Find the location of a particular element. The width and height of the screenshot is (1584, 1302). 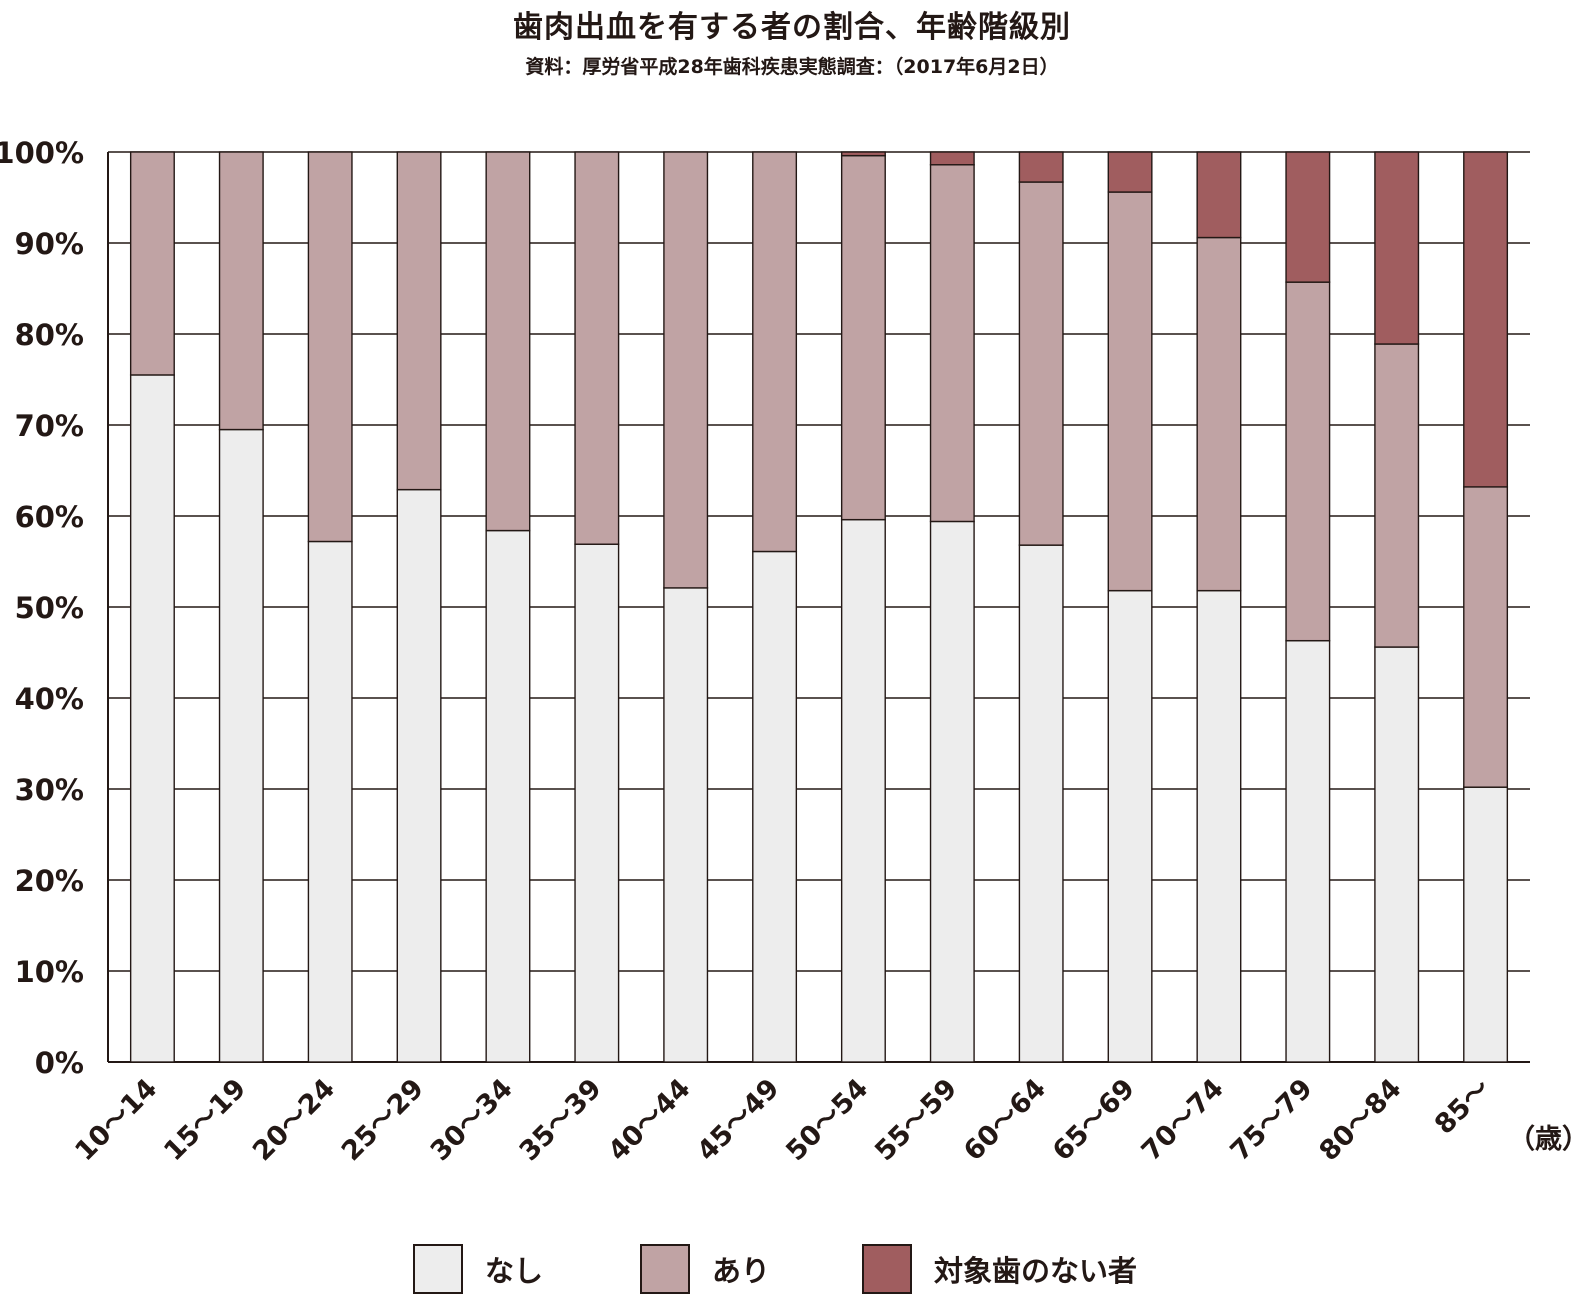

legend-label-no-teeth: 対象歯のない者 is located at coordinates (1036, 1271).